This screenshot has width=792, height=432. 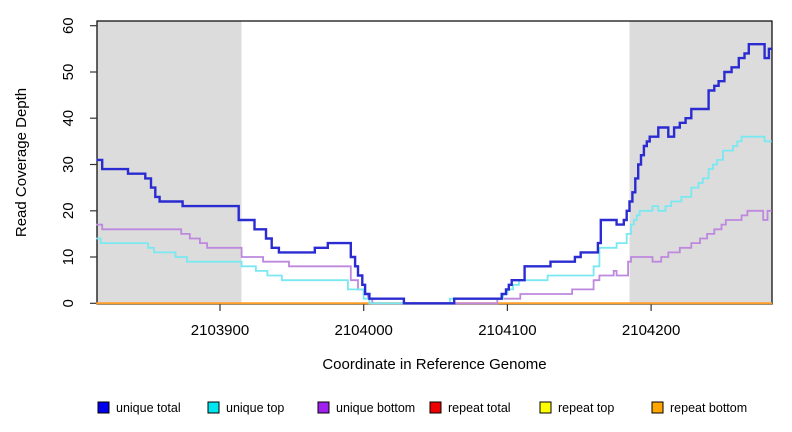 I want to click on y-tick-label: 60, so click(x=68, y=25).